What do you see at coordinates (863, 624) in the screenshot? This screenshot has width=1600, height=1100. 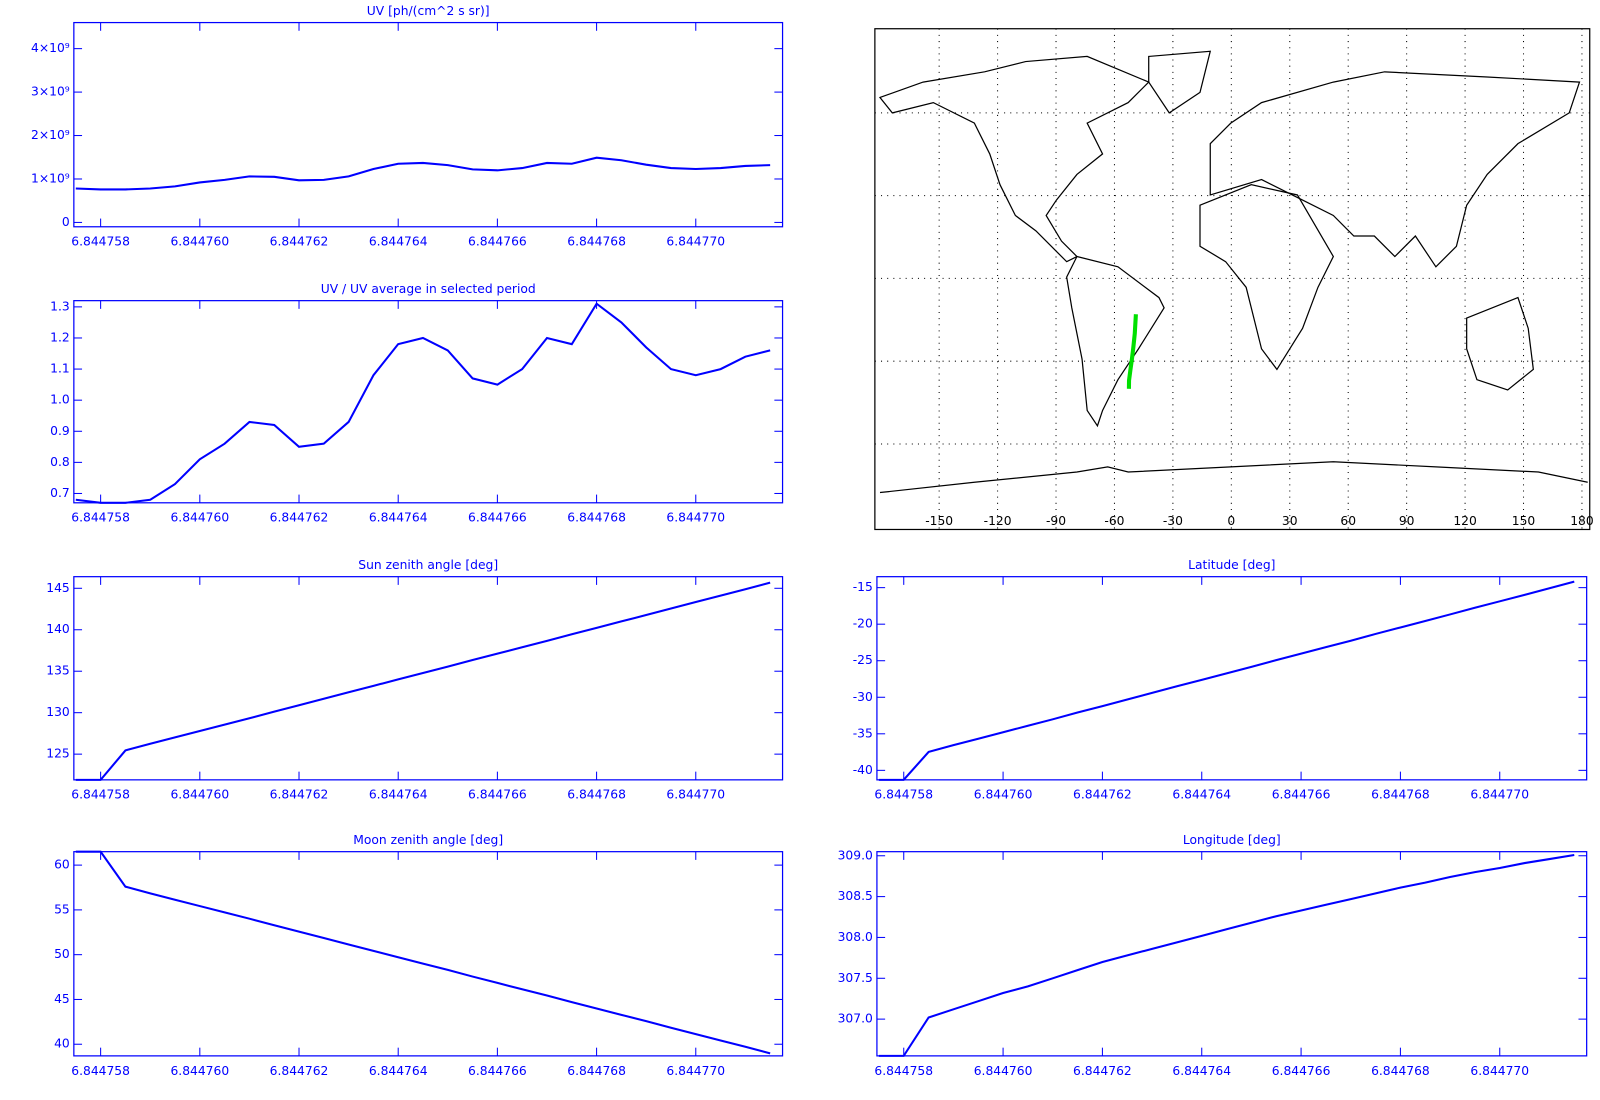 I see `y-tick-label: -20` at bounding box center [863, 624].